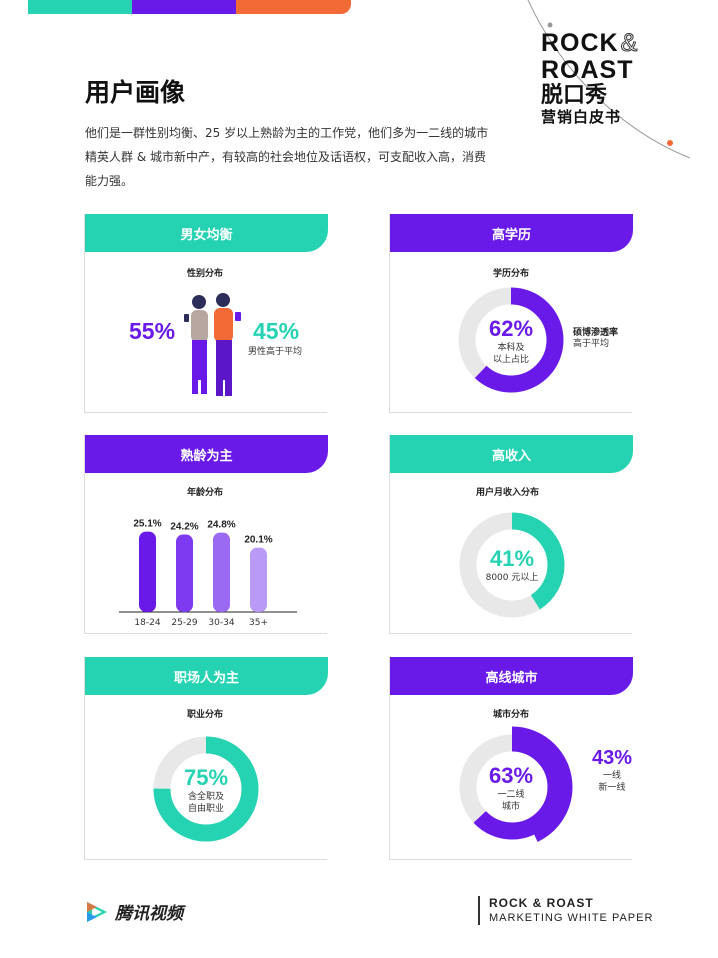  What do you see at coordinates (596, 333) in the screenshot?
I see `education-side-l1: 硕博渗透率` at bounding box center [596, 333].